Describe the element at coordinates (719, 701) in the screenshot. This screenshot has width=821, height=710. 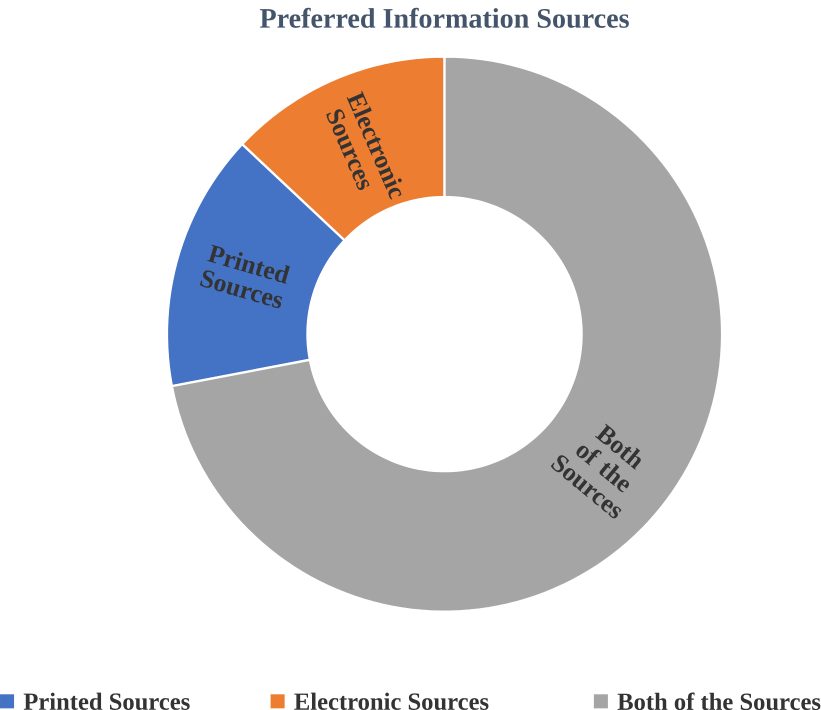
I see `legend-label: Both of the Sources` at that location.